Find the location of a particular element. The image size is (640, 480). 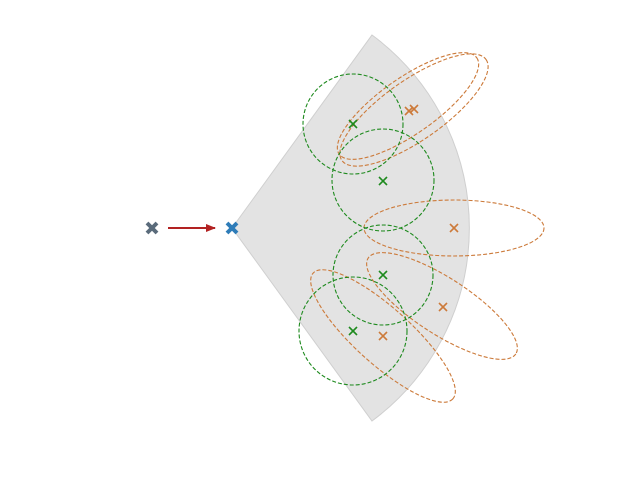

green-ellipse-group is located at coordinates (366, 229).